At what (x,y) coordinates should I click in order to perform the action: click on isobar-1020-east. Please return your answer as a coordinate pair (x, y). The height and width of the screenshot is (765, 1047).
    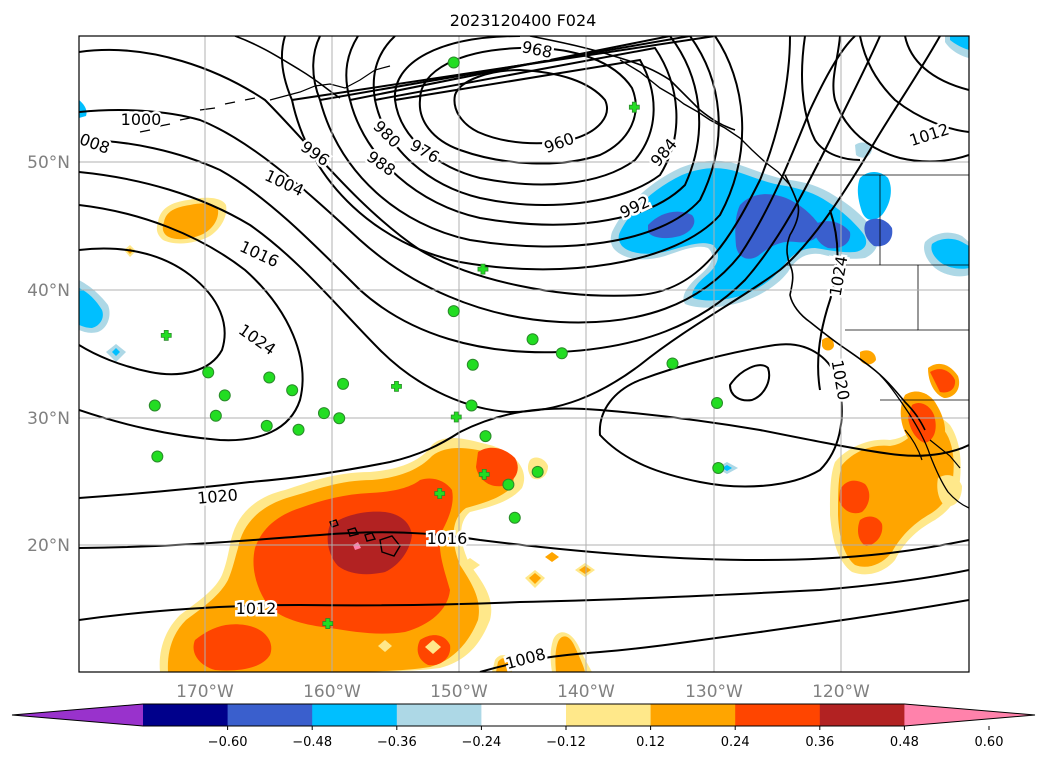
    Looking at the image, I should click on (720, 415).